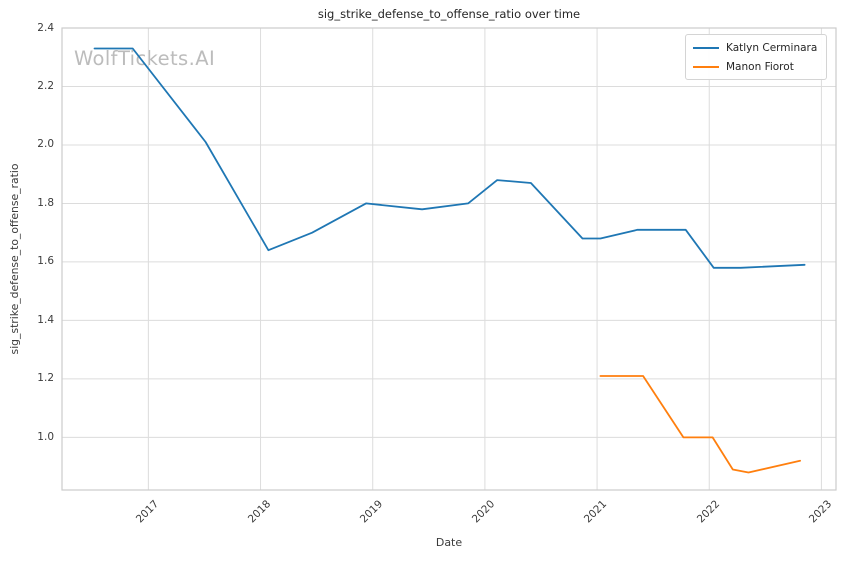 This screenshot has width=847, height=561. What do you see at coordinates (45, 27) in the screenshot?
I see `y-tick-label: 2.4` at bounding box center [45, 27].